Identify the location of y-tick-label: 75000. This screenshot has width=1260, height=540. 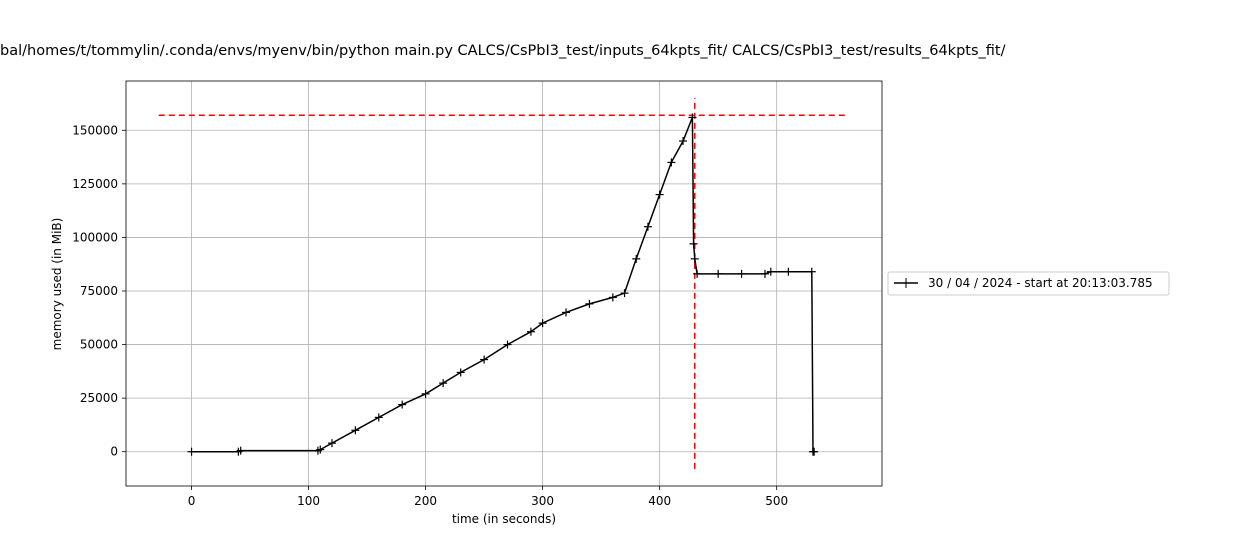
(99, 291).